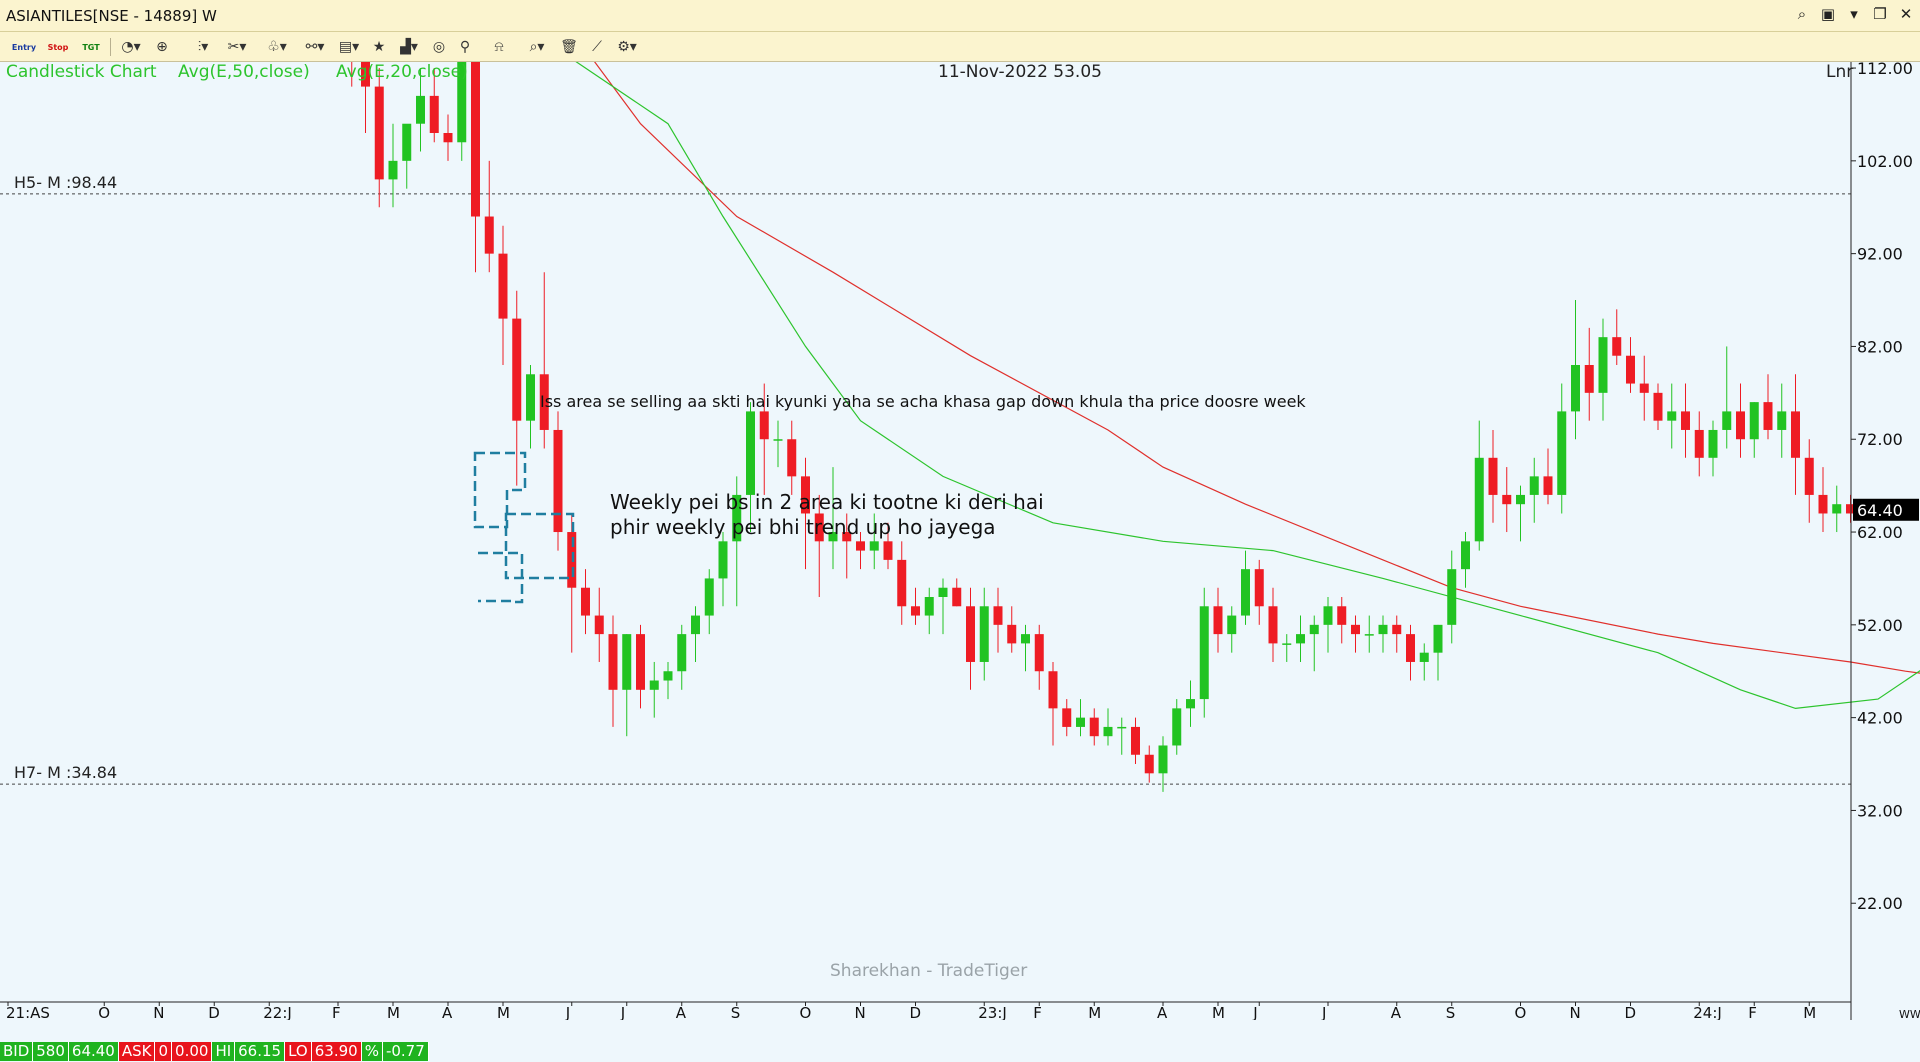 The image size is (1920, 1062). What do you see at coordinates (409, 47) in the screenshot?
I see `compare-icon: ▟▾` at bounding box center [409, 47].